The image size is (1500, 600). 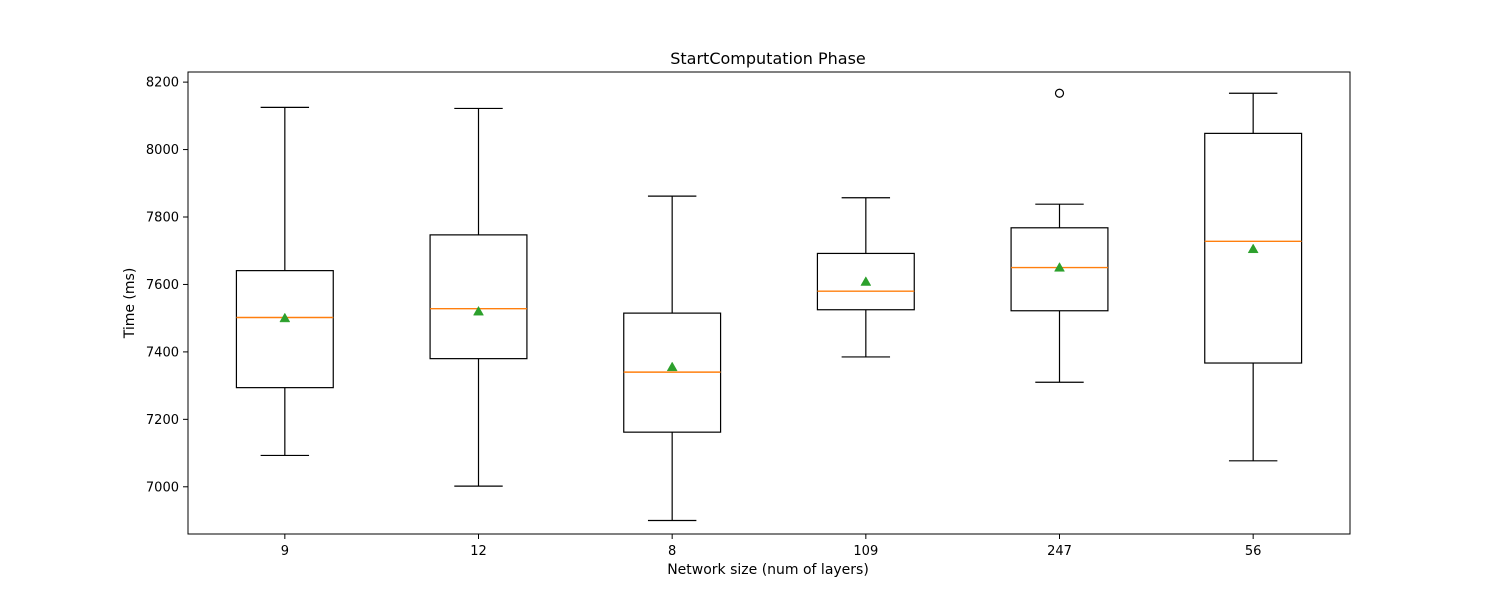 I want to click on x-tick-label: 9, so click(x=285, y=551).